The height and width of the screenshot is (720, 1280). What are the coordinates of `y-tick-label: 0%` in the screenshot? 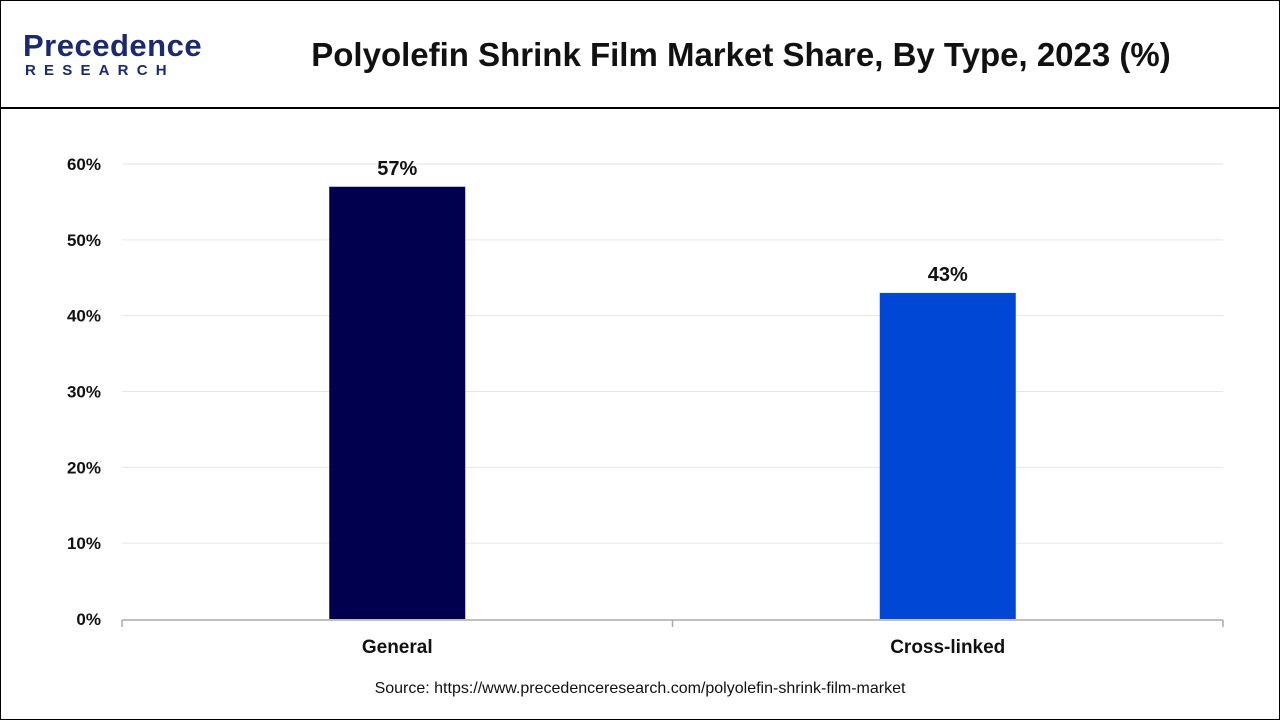 It's located at (88, 619).